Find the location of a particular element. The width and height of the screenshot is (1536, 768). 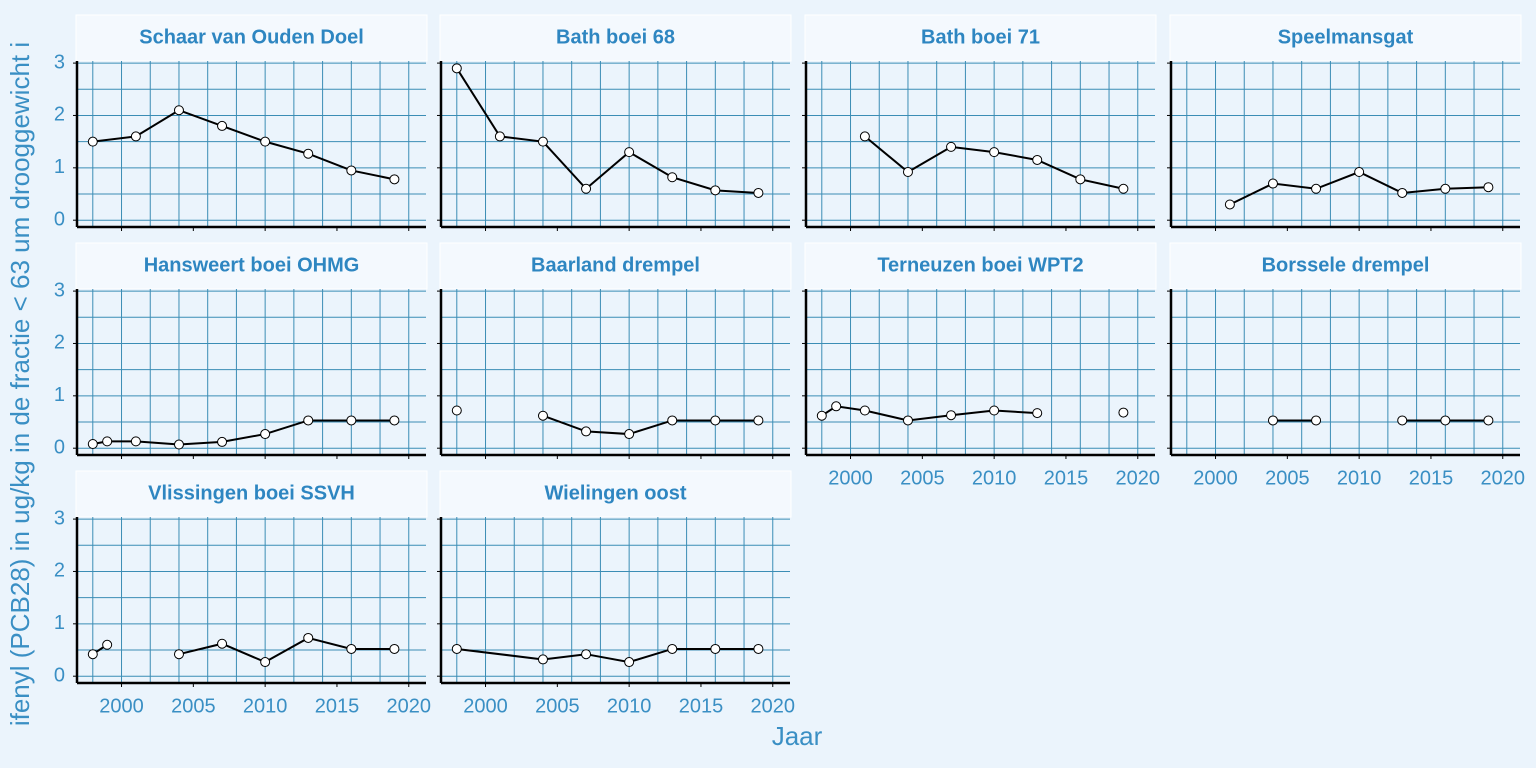

y-tick-label: 3 is located at coordinates (59, 290).